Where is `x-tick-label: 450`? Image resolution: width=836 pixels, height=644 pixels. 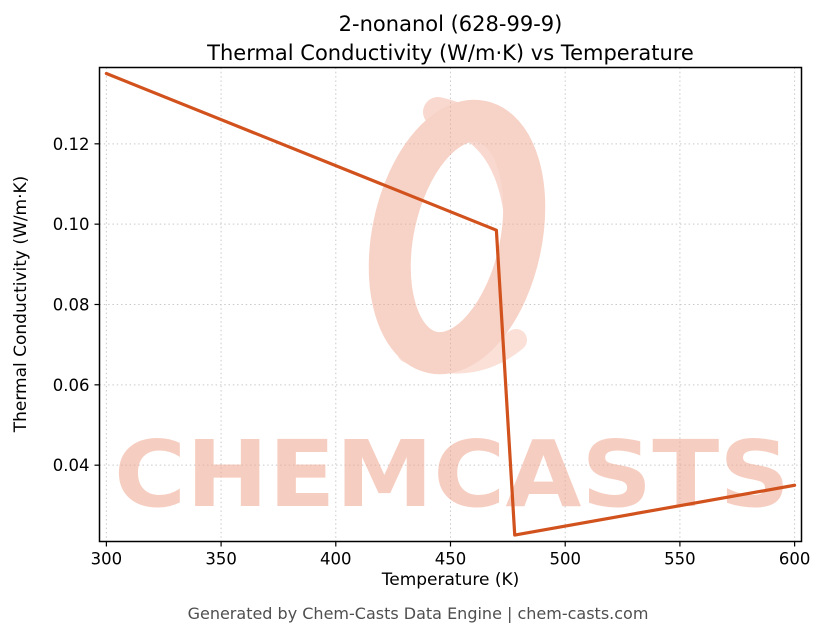 x-tick-label: 450 is located at coordinates (451, 559).